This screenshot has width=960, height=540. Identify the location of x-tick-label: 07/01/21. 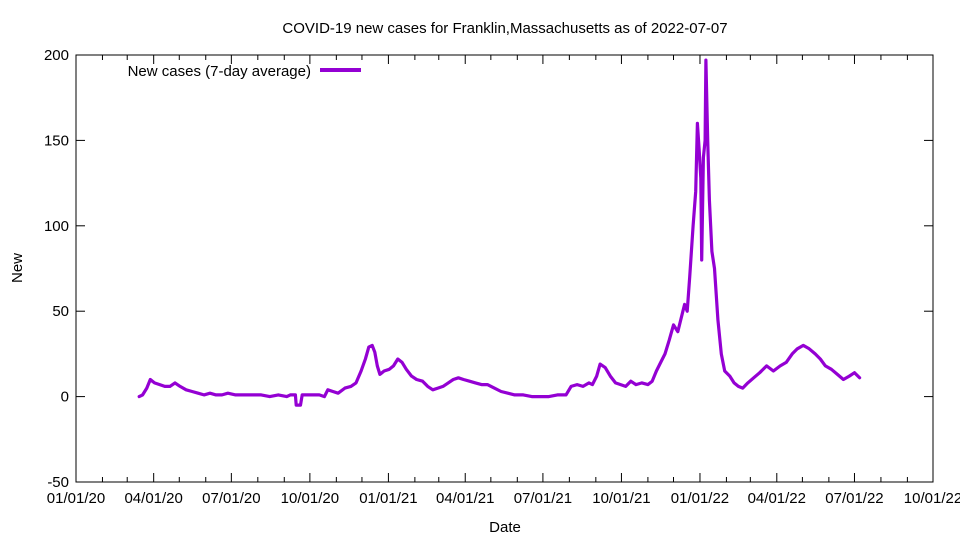
(543, 498).